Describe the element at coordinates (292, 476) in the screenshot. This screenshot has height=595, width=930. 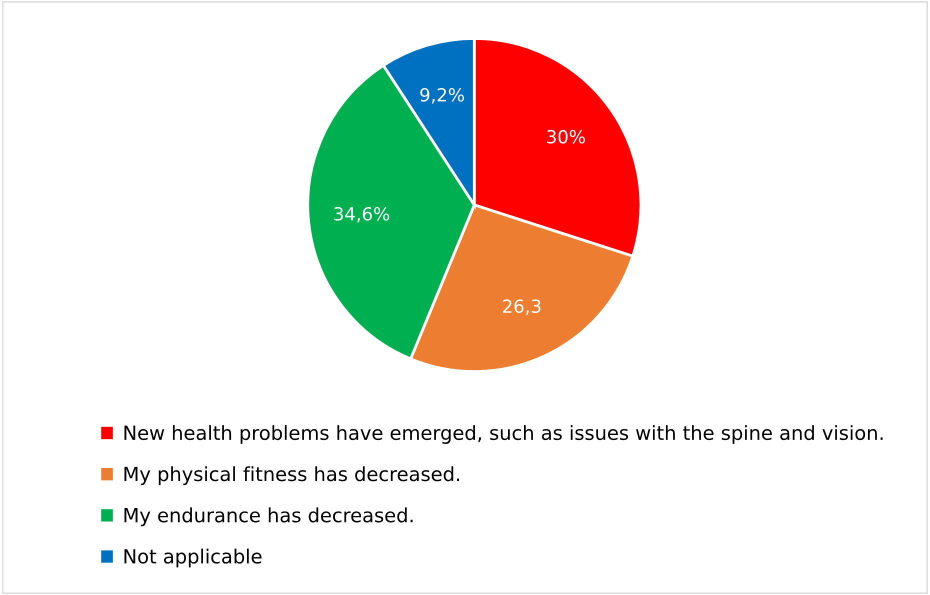
I see `legend-label: My physical fitness has decreased.` at that location.